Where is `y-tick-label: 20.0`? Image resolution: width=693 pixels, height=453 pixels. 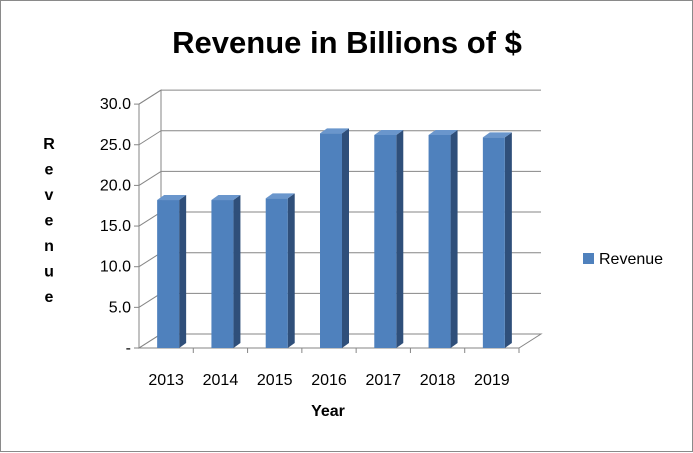
y-tick-label: 20.0 is located at coordinates (115, 185).